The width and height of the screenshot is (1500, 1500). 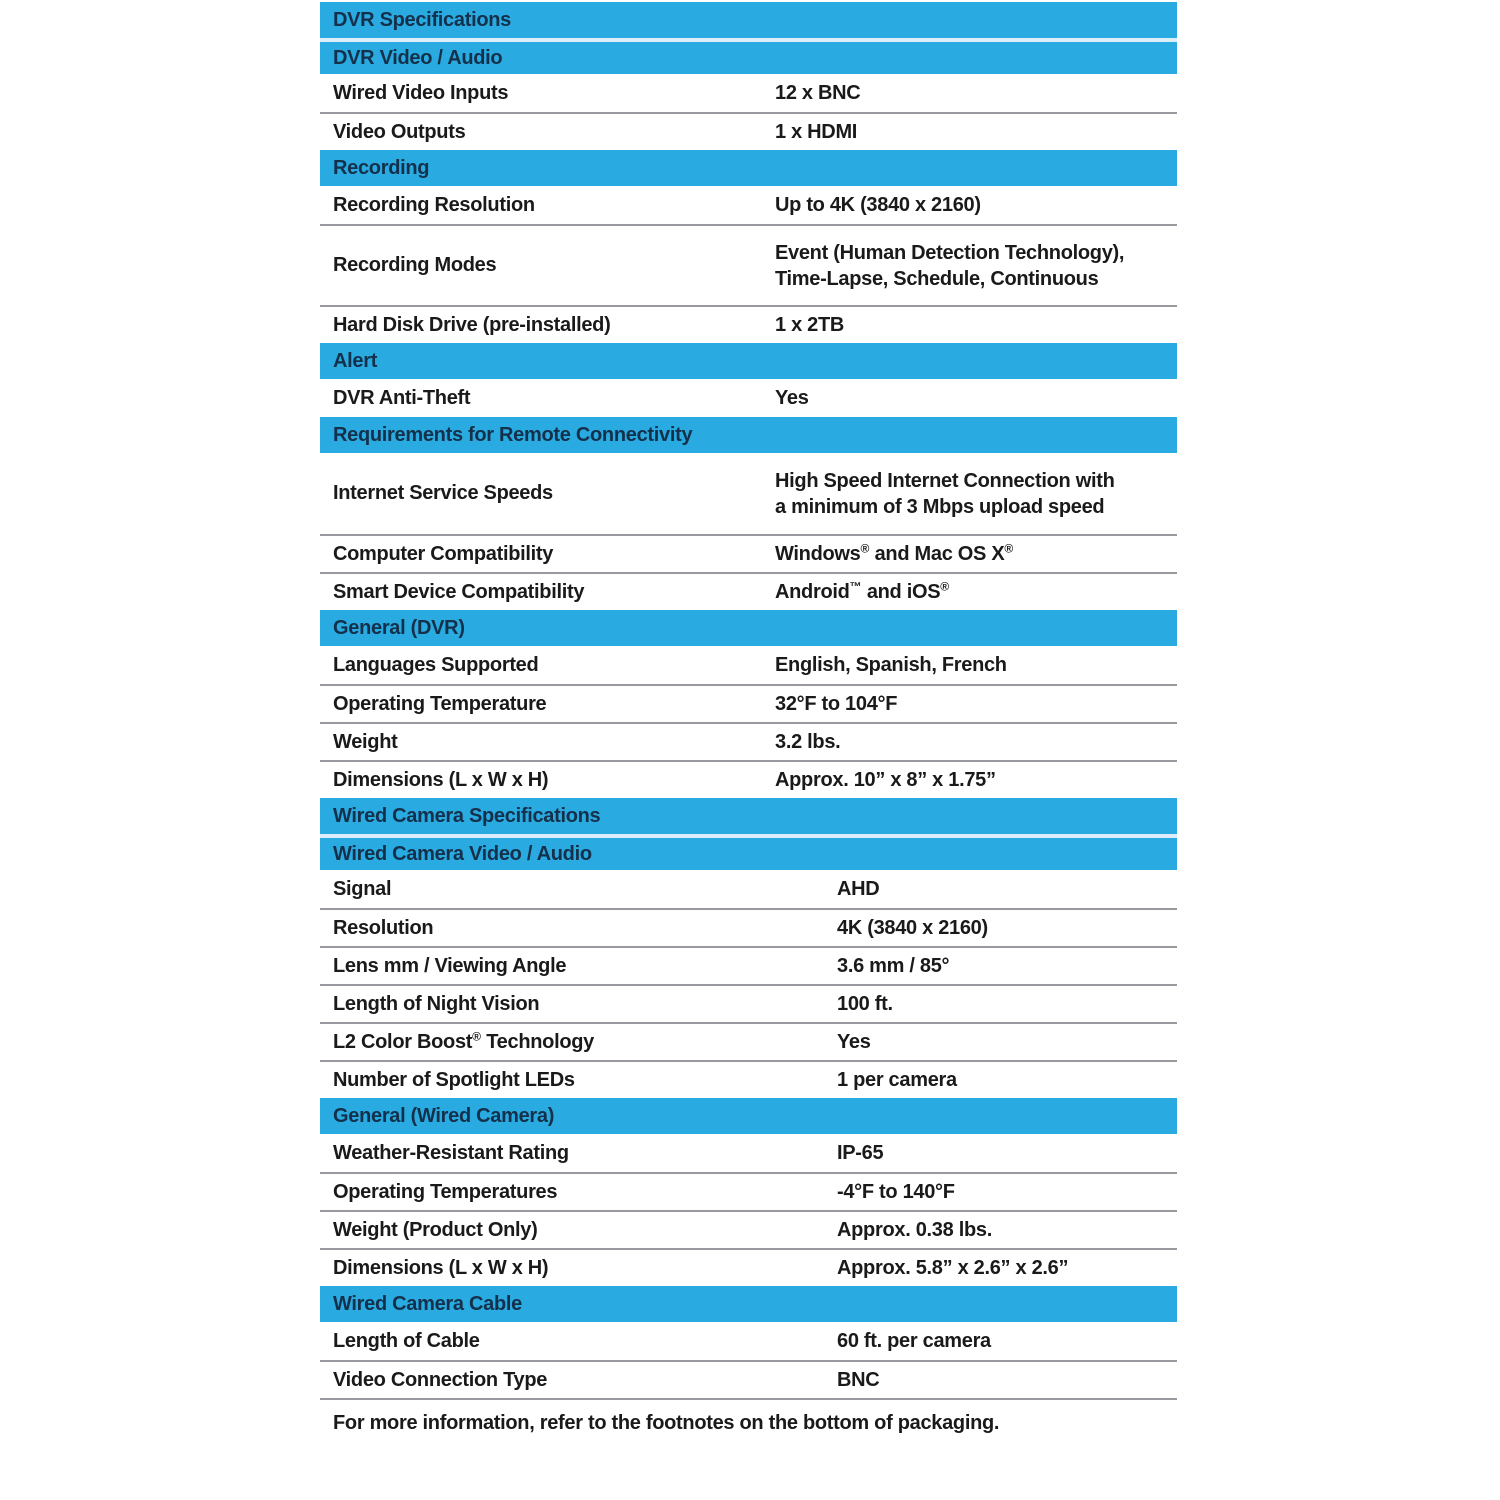 I want to click on spec-label: Operating Temperatures, so click(x=445, y=1191).